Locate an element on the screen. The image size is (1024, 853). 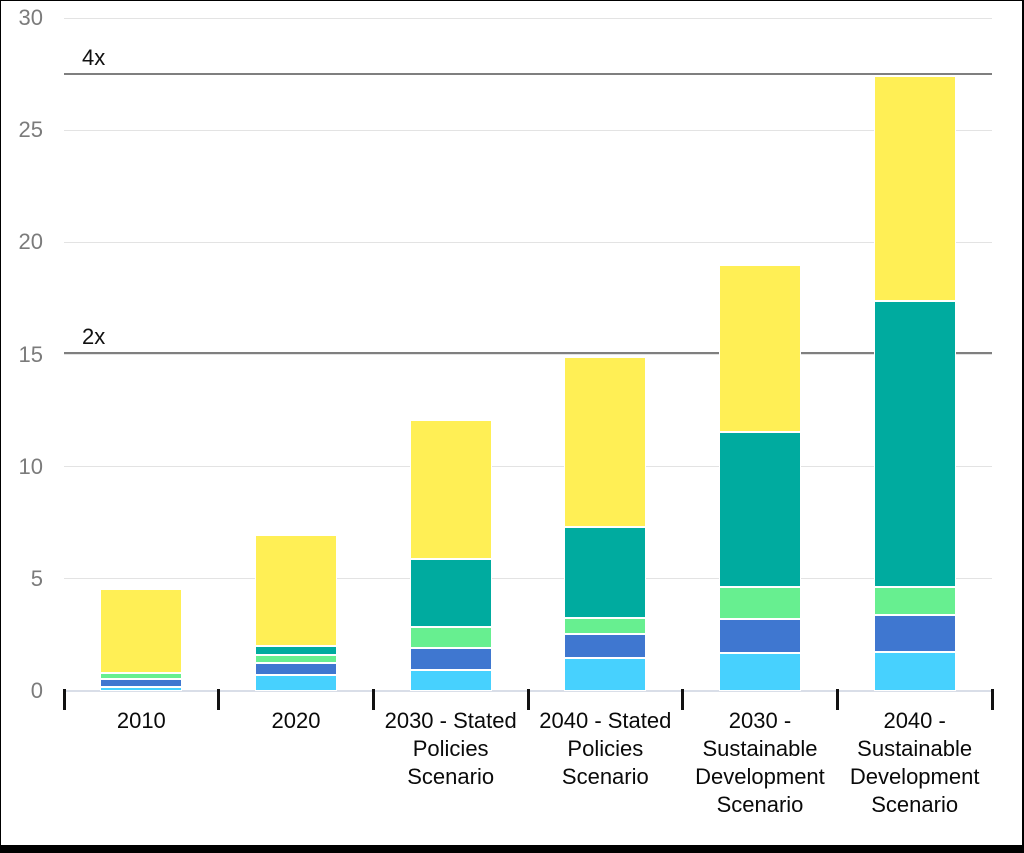
x-axis-label: 2040 - Stated Policies Scenario is located at coordinates (605, 748).